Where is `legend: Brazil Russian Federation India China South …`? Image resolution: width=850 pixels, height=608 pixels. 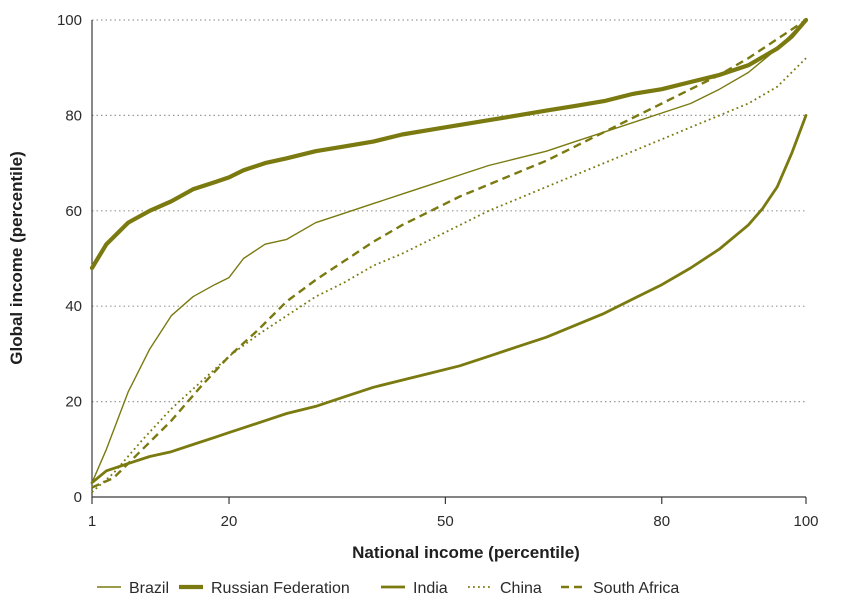 legend: Brazil Russian Federation India China South … is located at coordinates (388, 588).